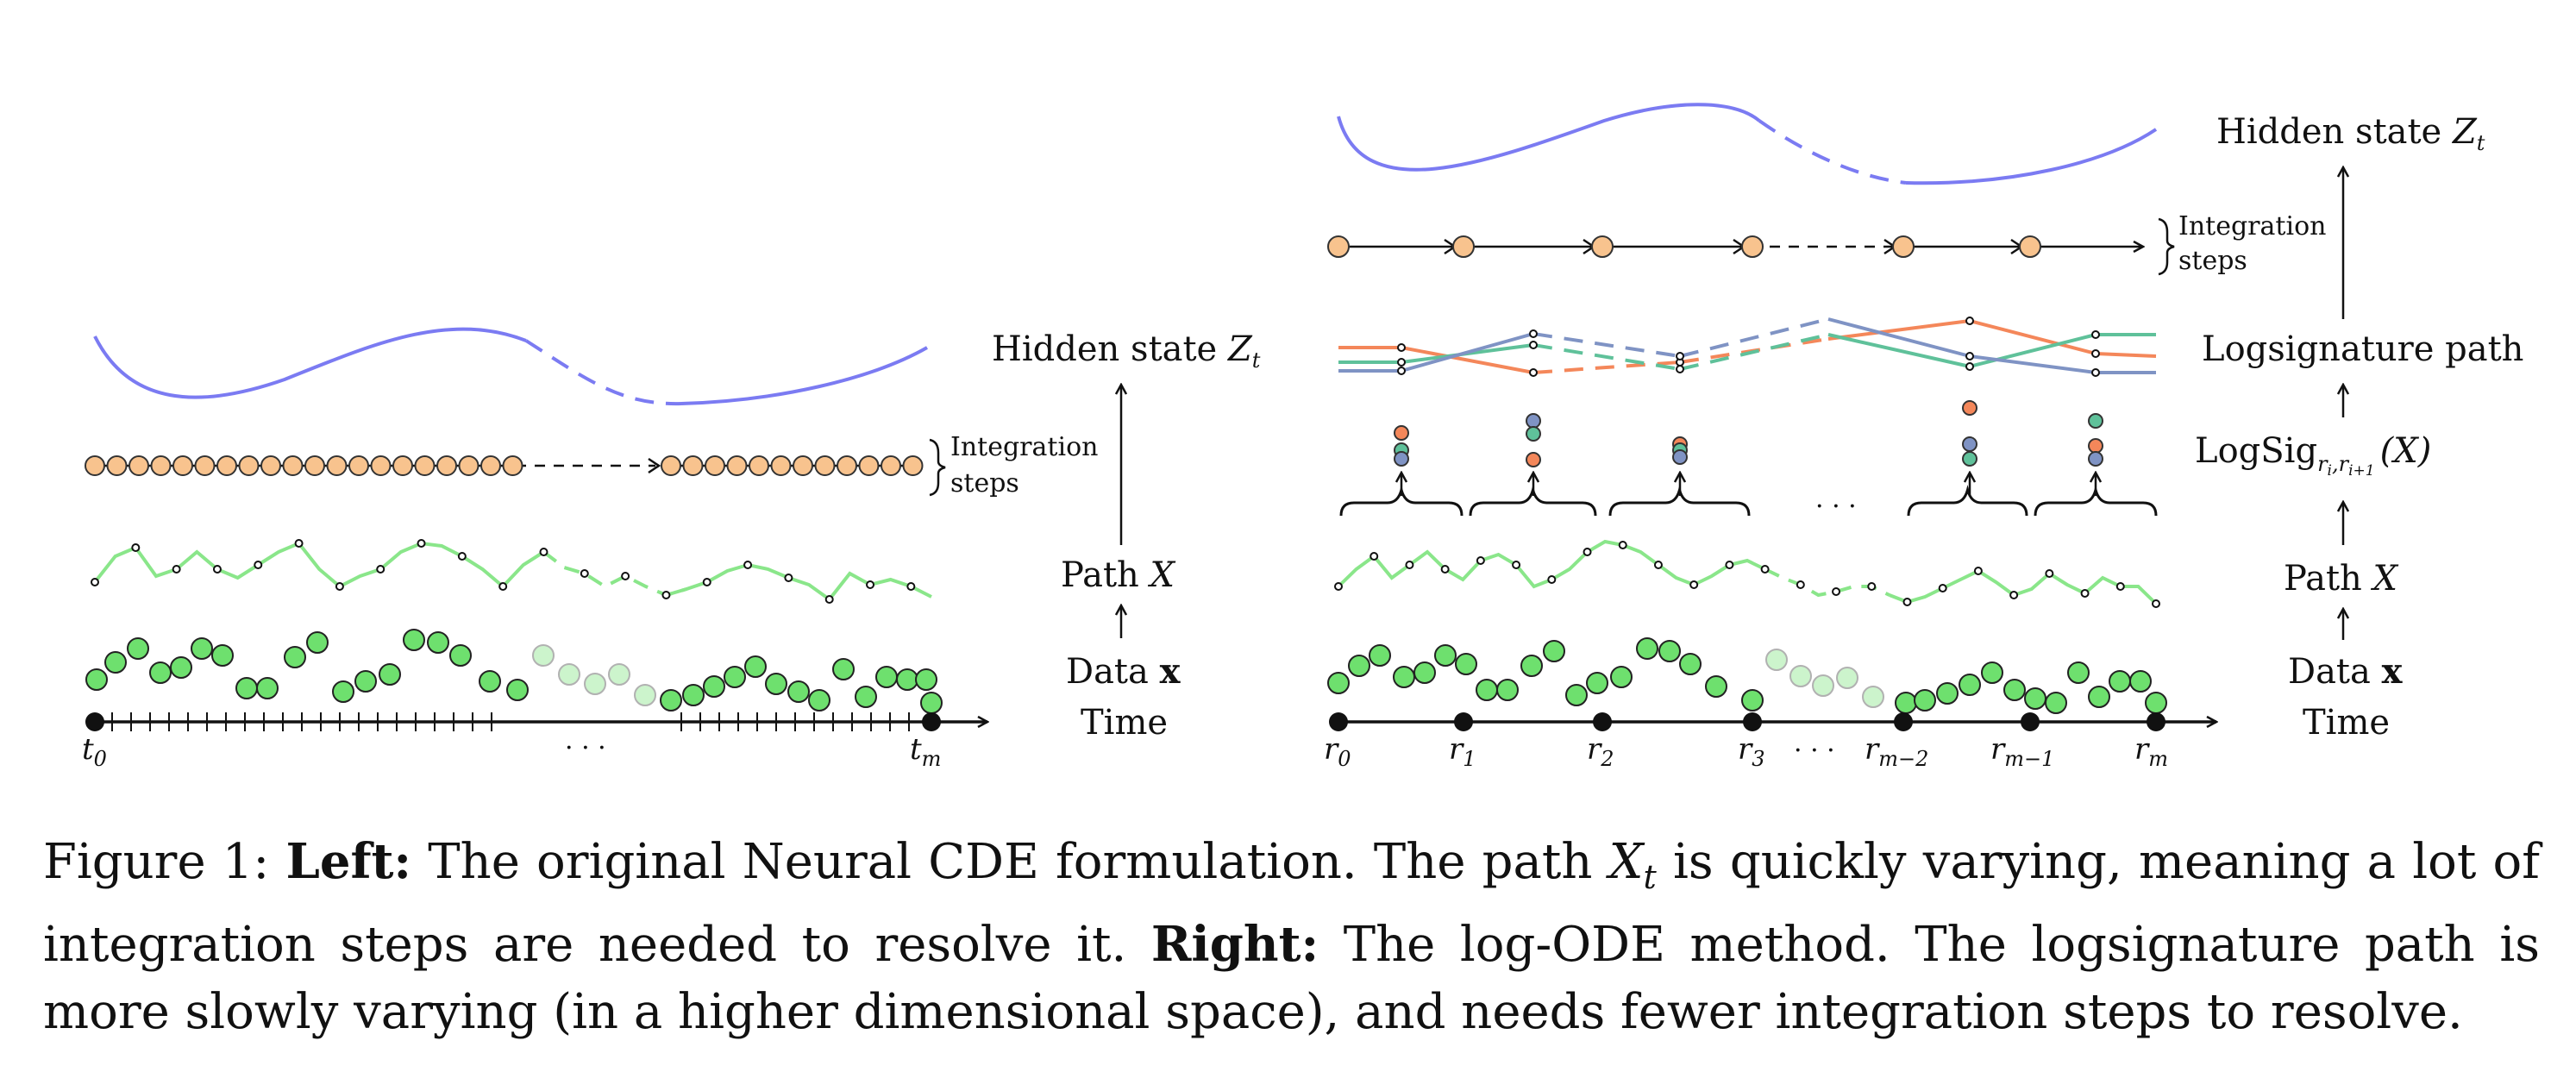  I want to click on left-integration-steps-connector, so click(598, 465).